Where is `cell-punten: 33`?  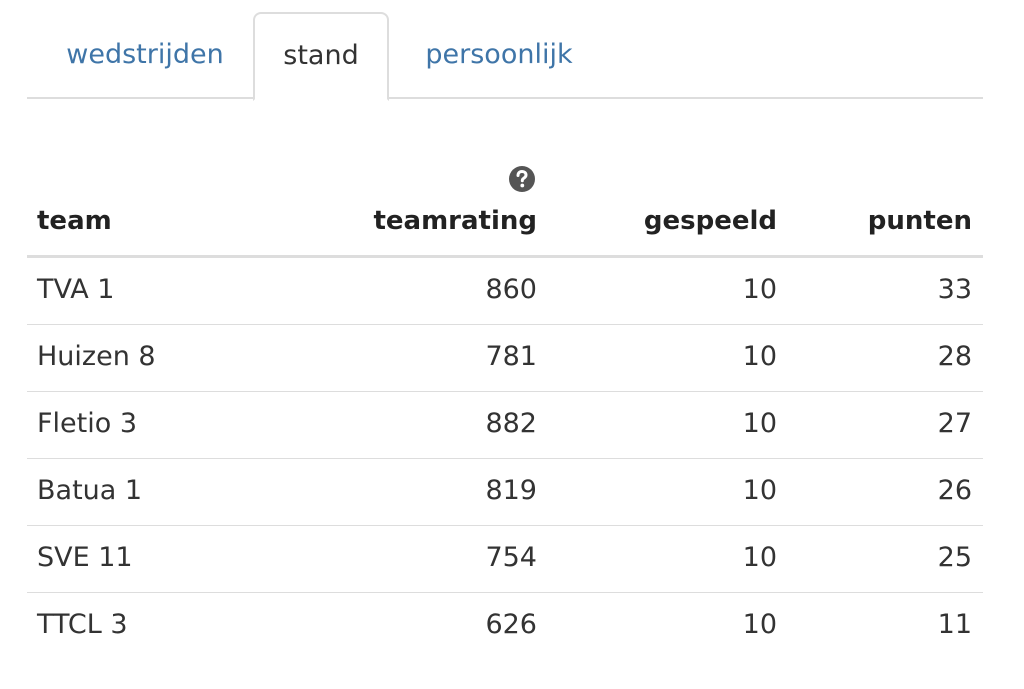 cell-punten: 33 is located at coordinates (954, 289).